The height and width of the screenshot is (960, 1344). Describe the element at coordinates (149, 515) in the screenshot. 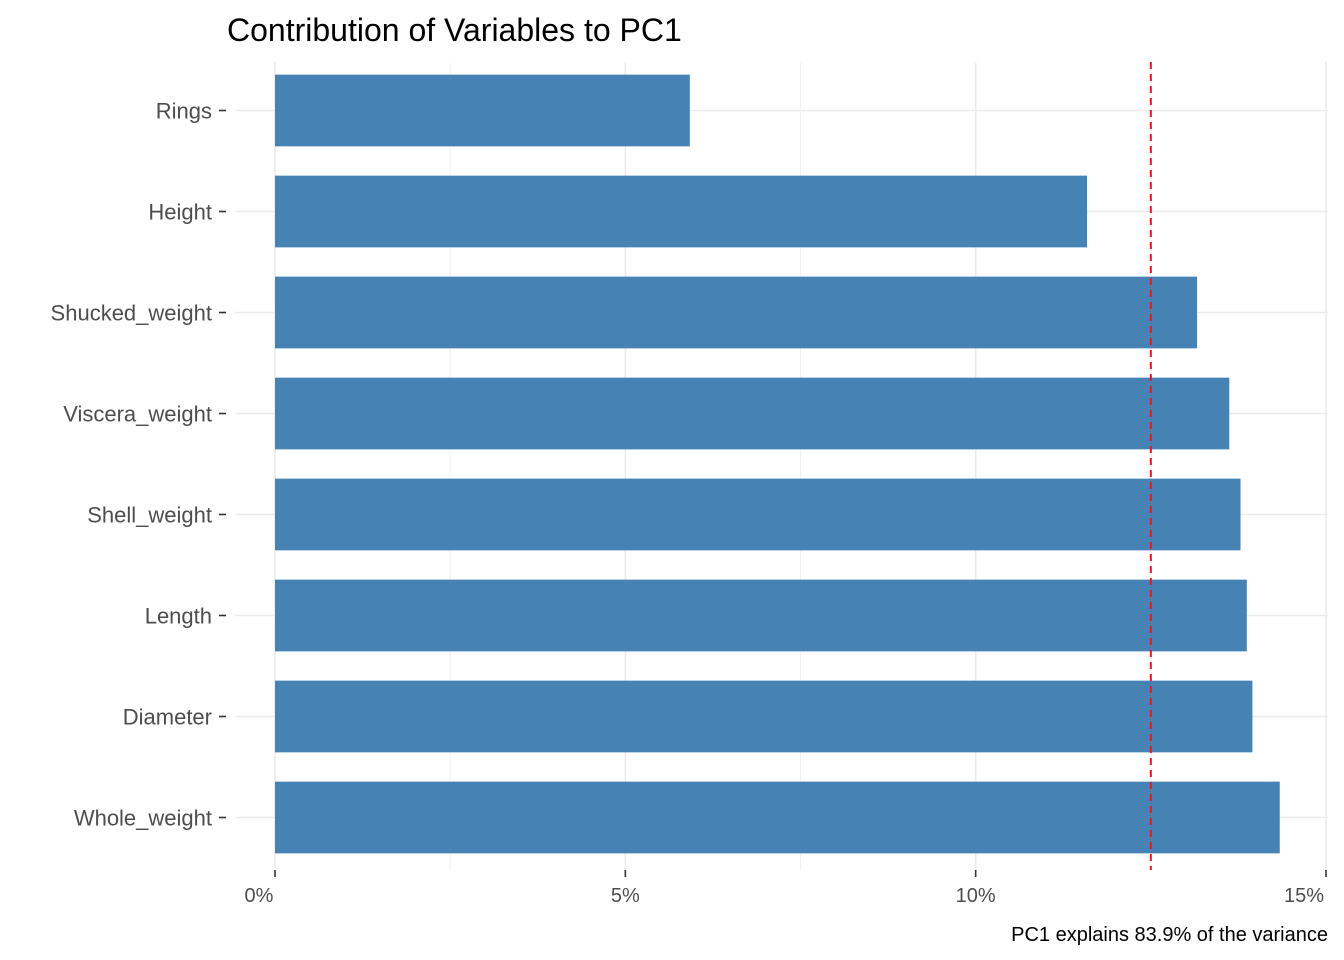

I see `y-tick-label: Shell_weight` at that location.